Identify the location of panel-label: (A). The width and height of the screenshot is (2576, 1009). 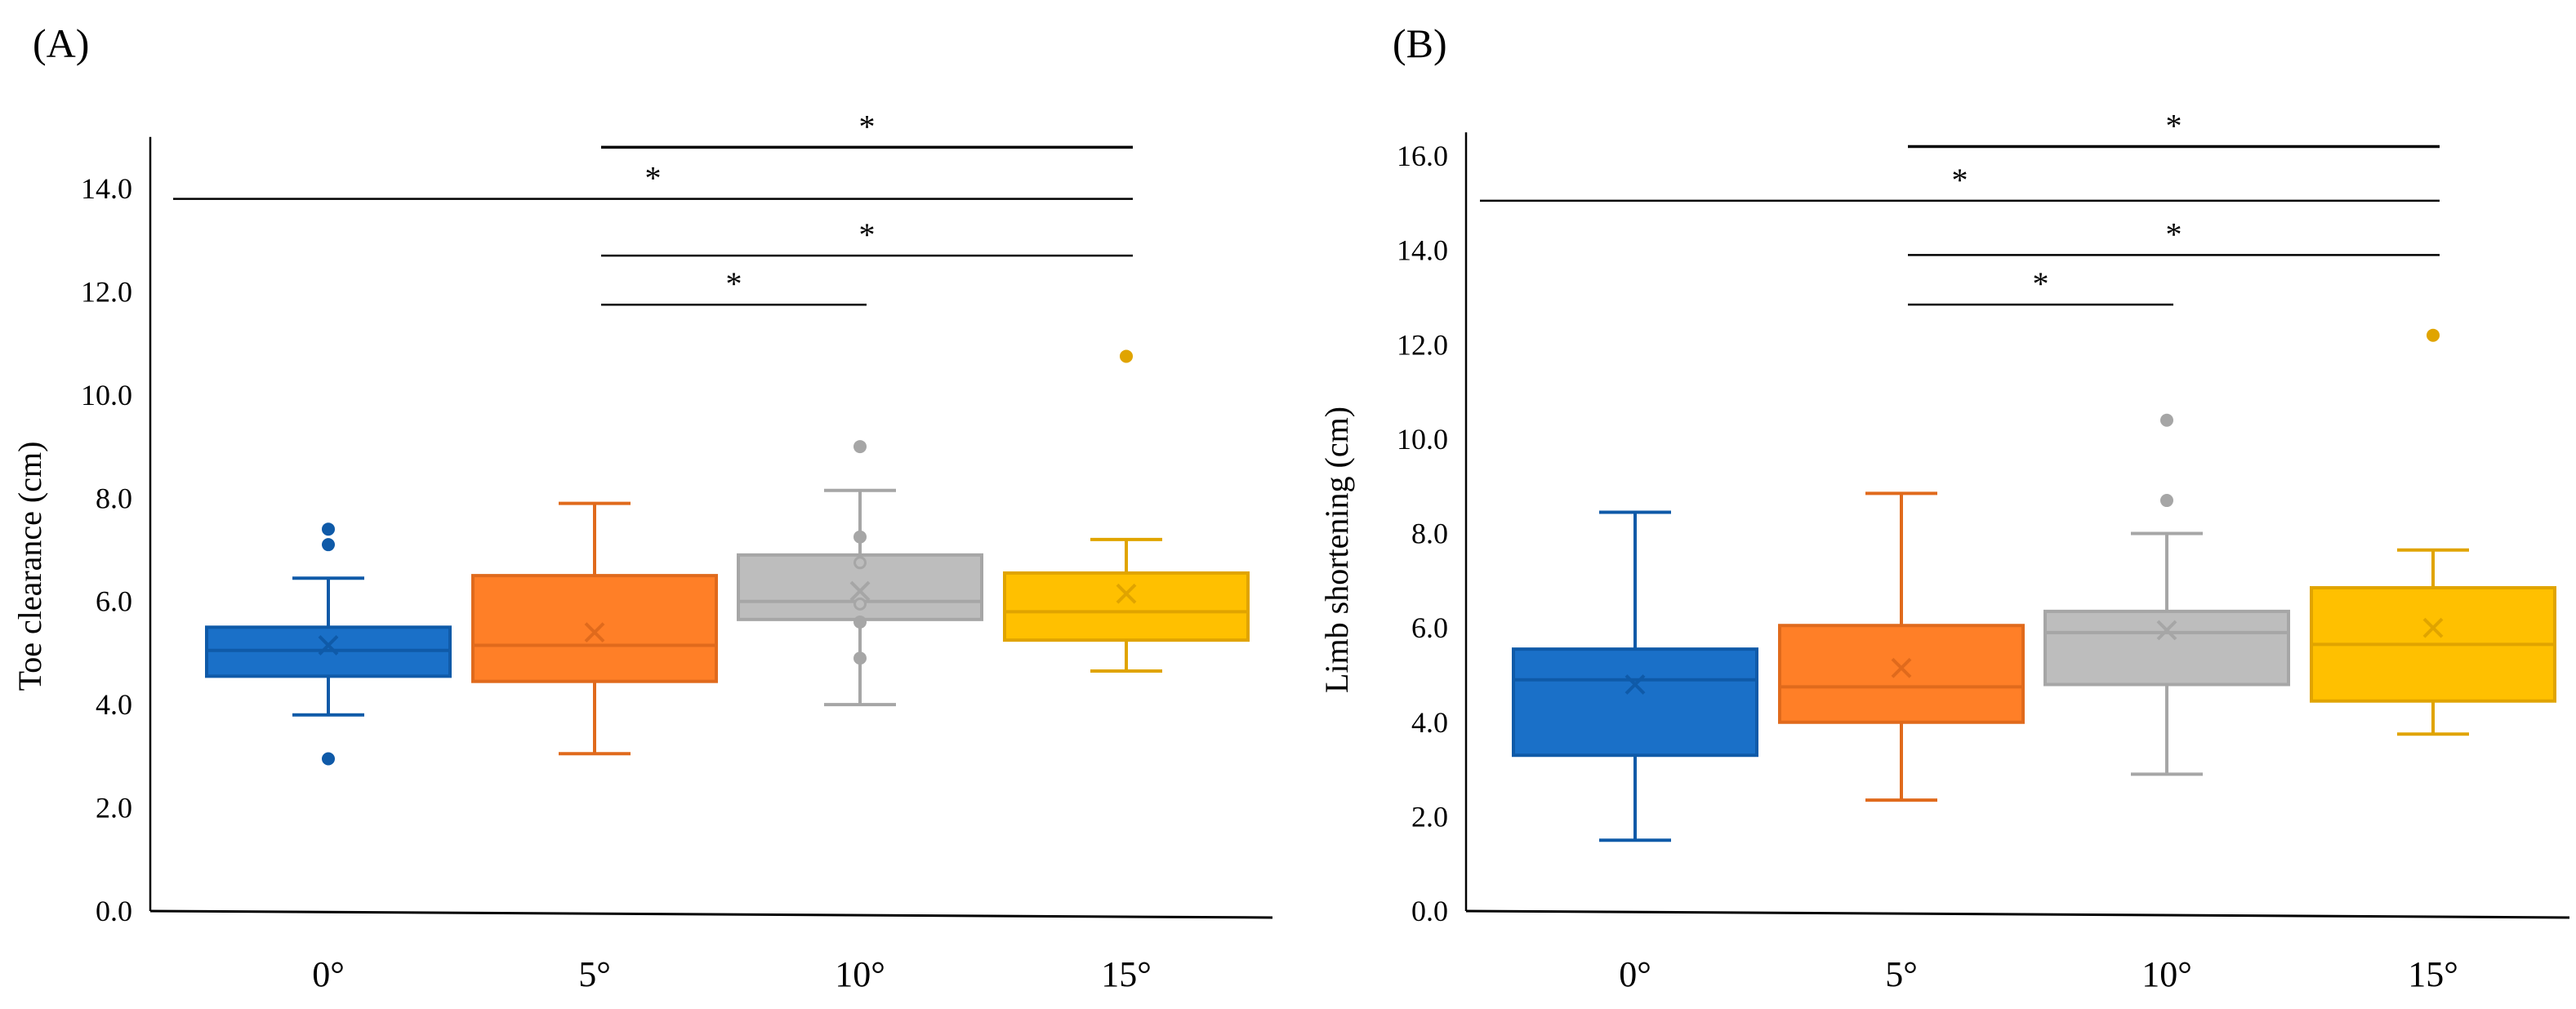
(61, 43).